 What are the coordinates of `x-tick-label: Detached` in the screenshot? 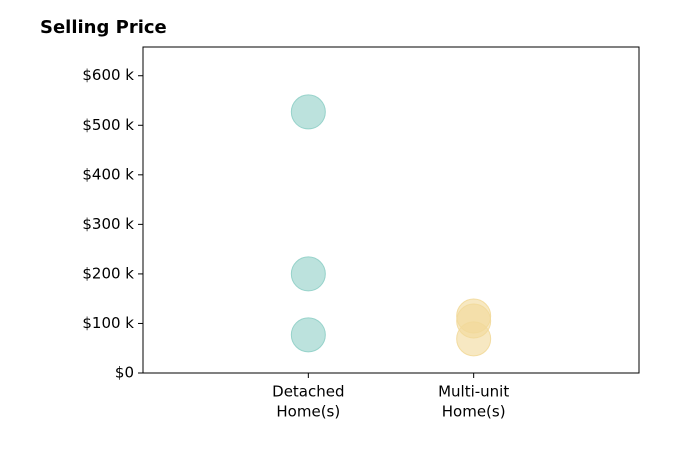 It's located at (308, 392).